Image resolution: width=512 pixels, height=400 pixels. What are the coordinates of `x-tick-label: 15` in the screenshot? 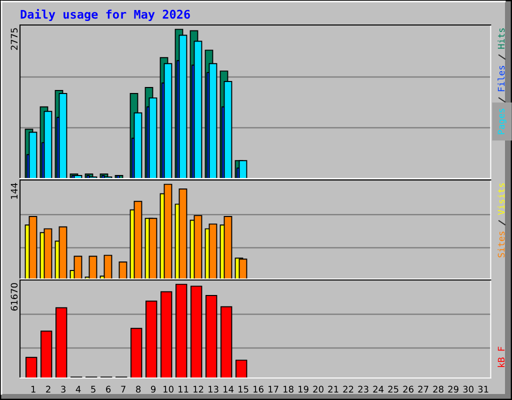 It's located at (243, 389).